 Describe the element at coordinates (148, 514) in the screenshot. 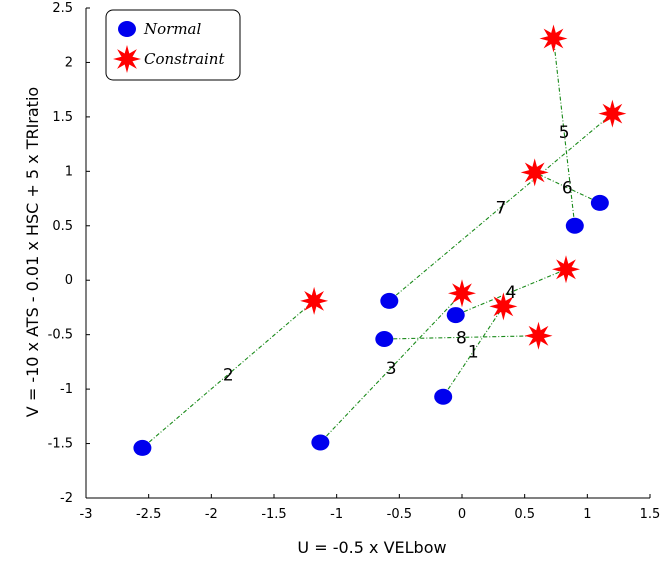

I see `x-tick-label: -2.5` at that location.